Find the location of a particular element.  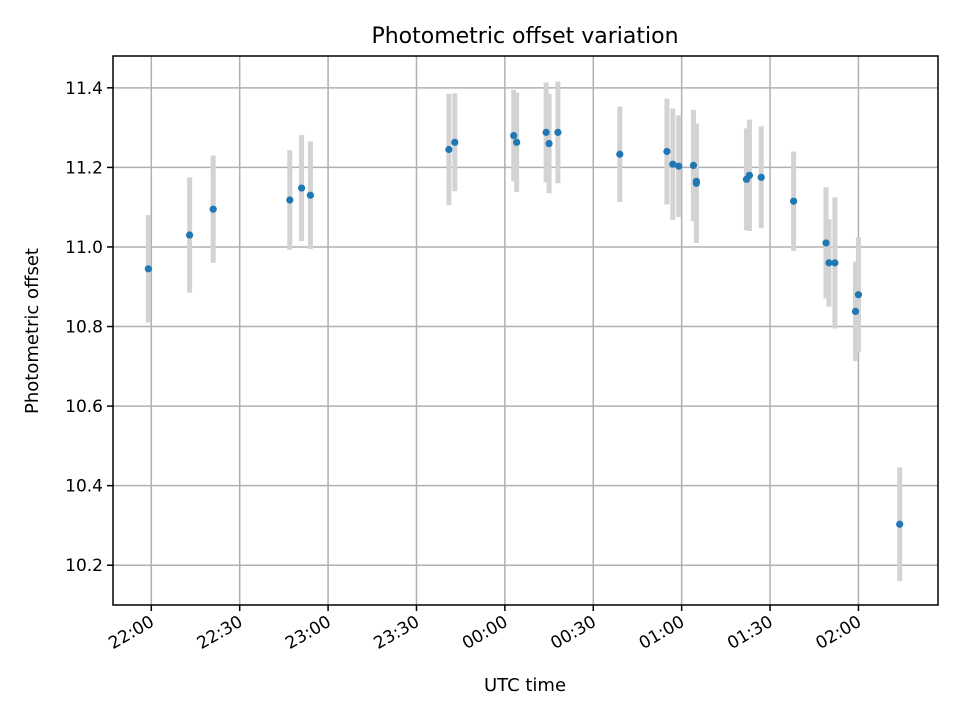

x-tick-label: 00:30 is located at coordinates (573, 633).